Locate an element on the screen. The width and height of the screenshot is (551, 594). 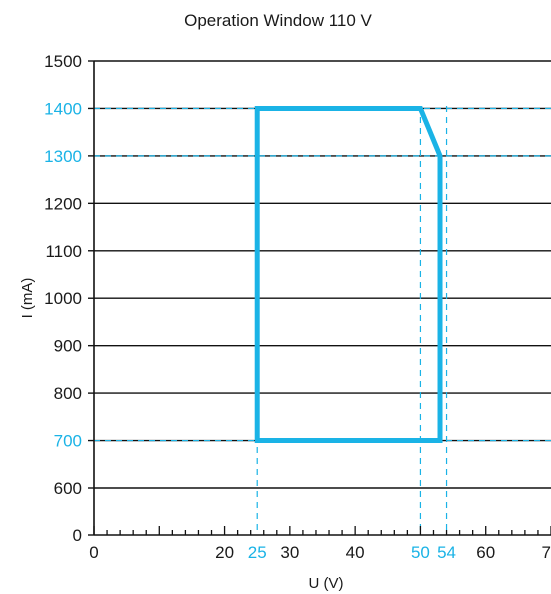
x-tick-label-60: 60 is located at coordinates (485, 552).